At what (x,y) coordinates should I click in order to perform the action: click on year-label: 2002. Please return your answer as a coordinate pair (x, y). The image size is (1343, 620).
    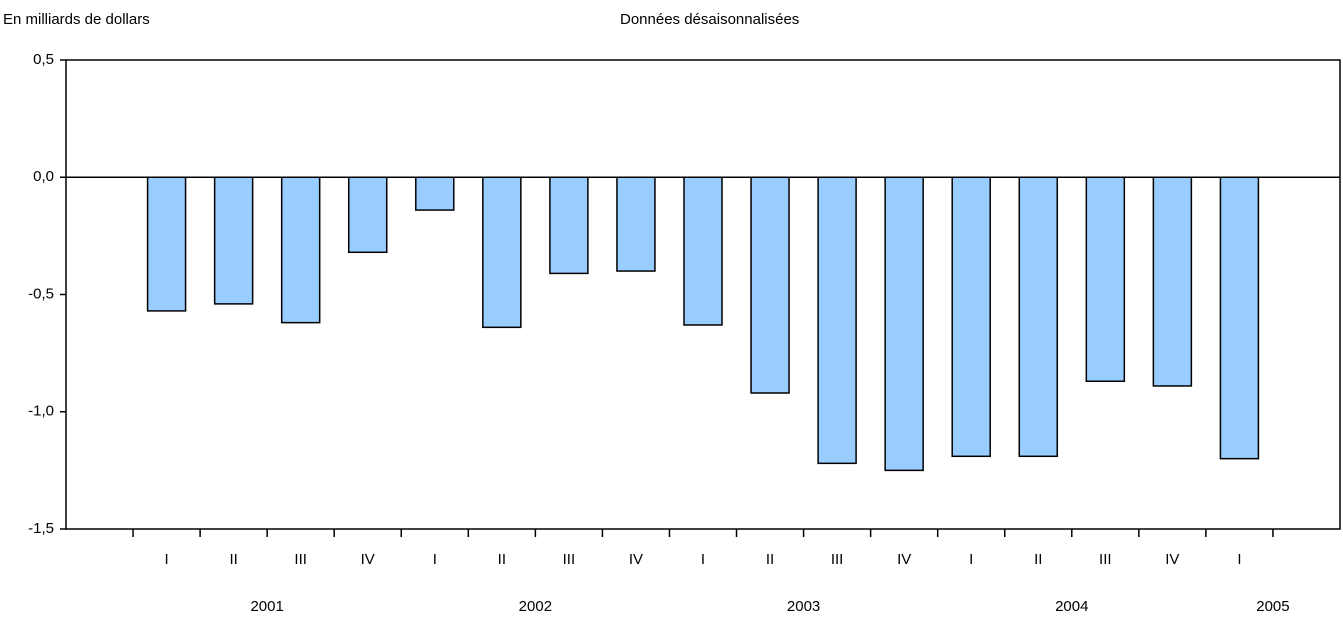
    Looking at the image, I should click on (535, 606).